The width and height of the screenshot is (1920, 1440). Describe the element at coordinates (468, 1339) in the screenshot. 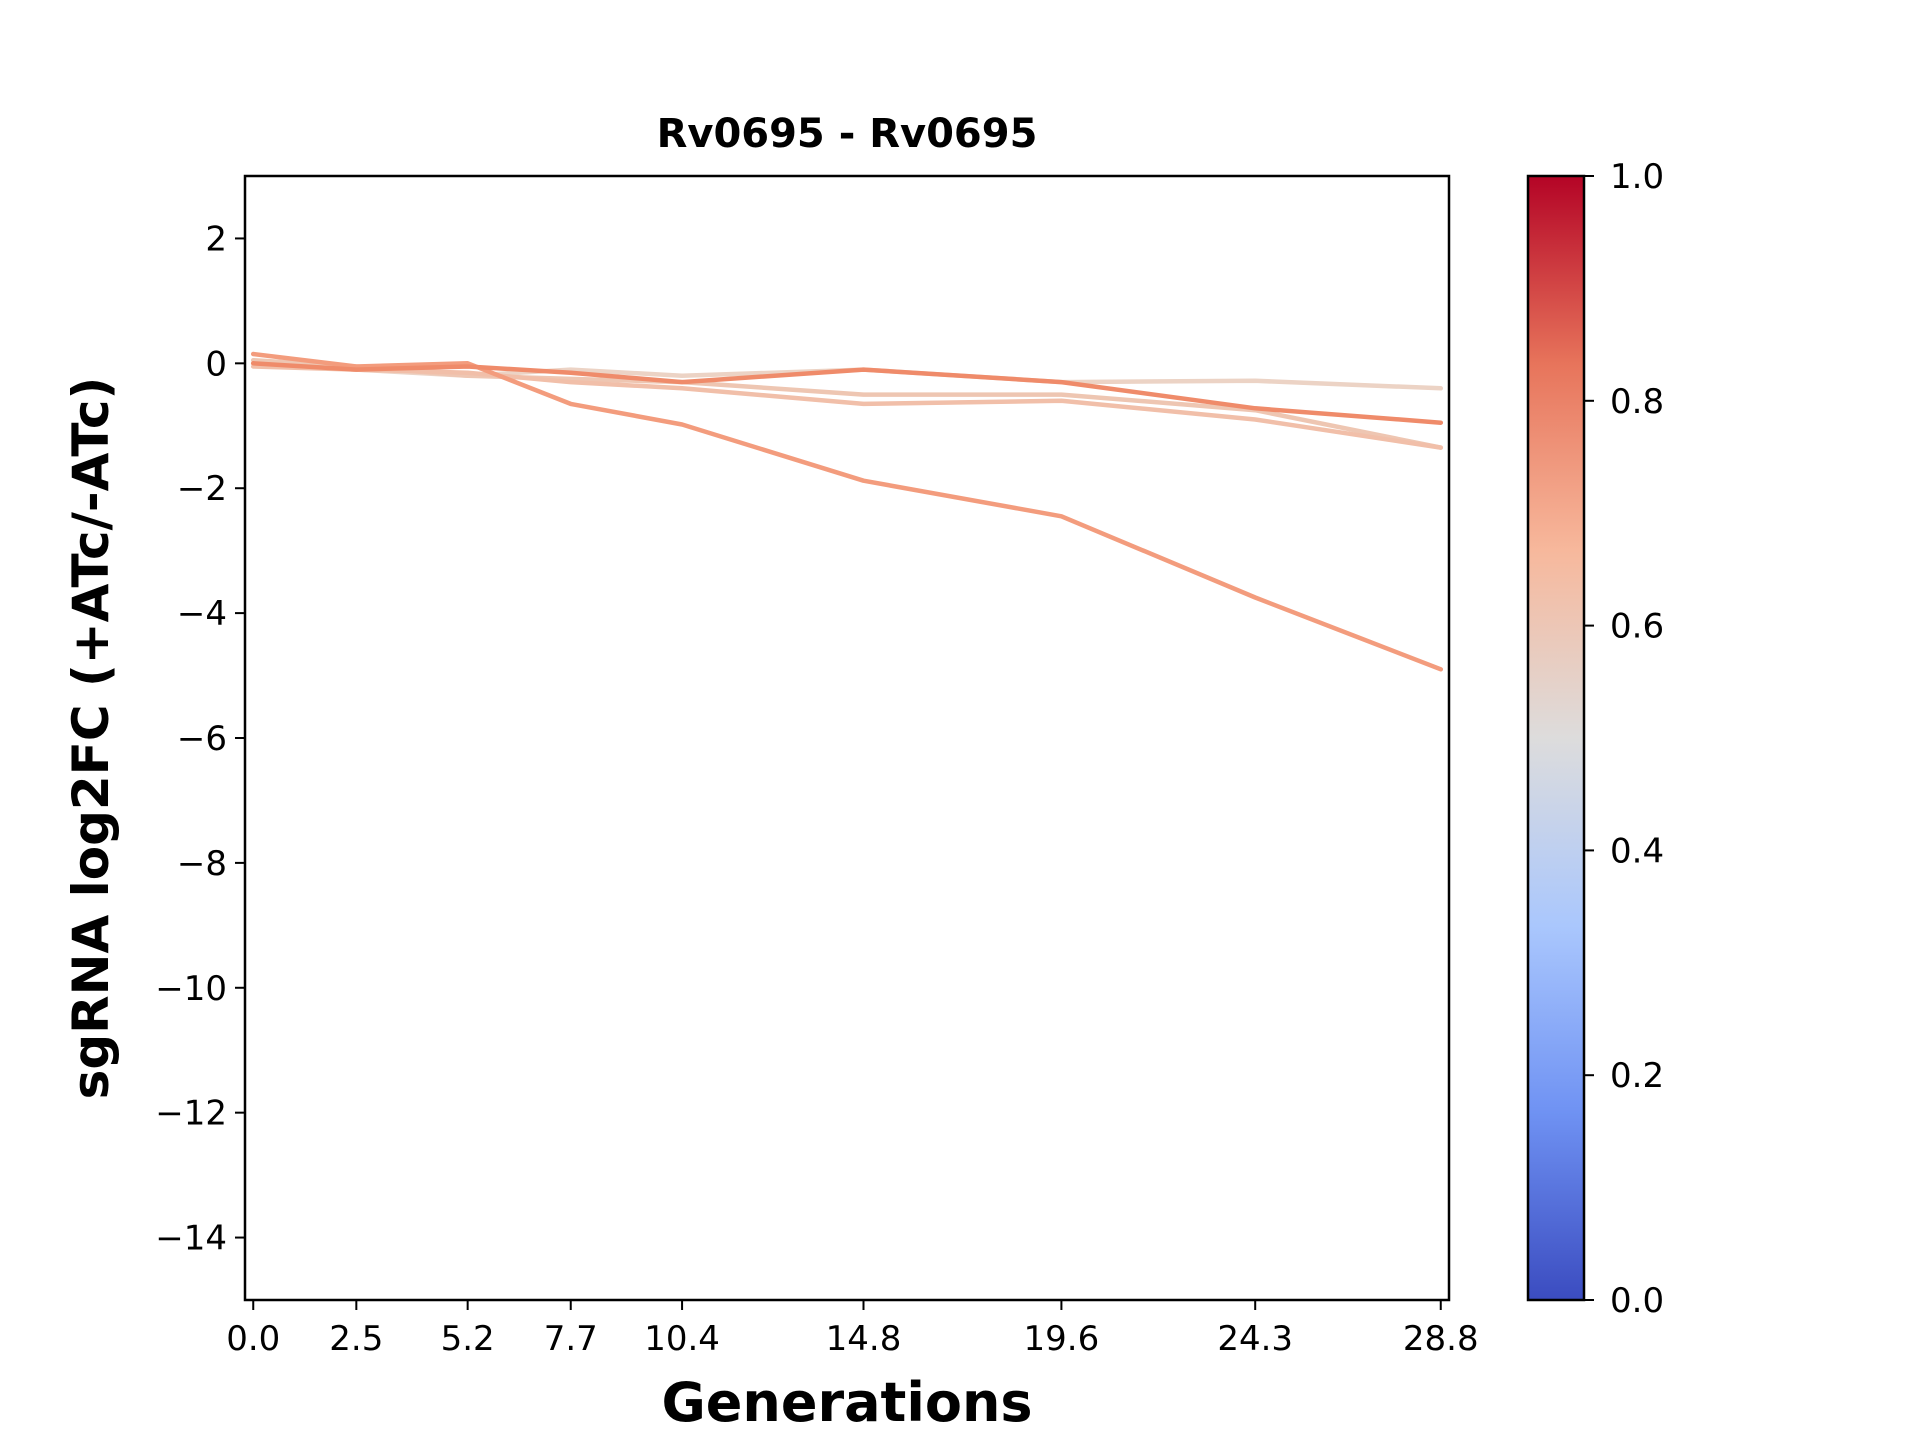

I see `x-tick-label: 5.2` at that location.